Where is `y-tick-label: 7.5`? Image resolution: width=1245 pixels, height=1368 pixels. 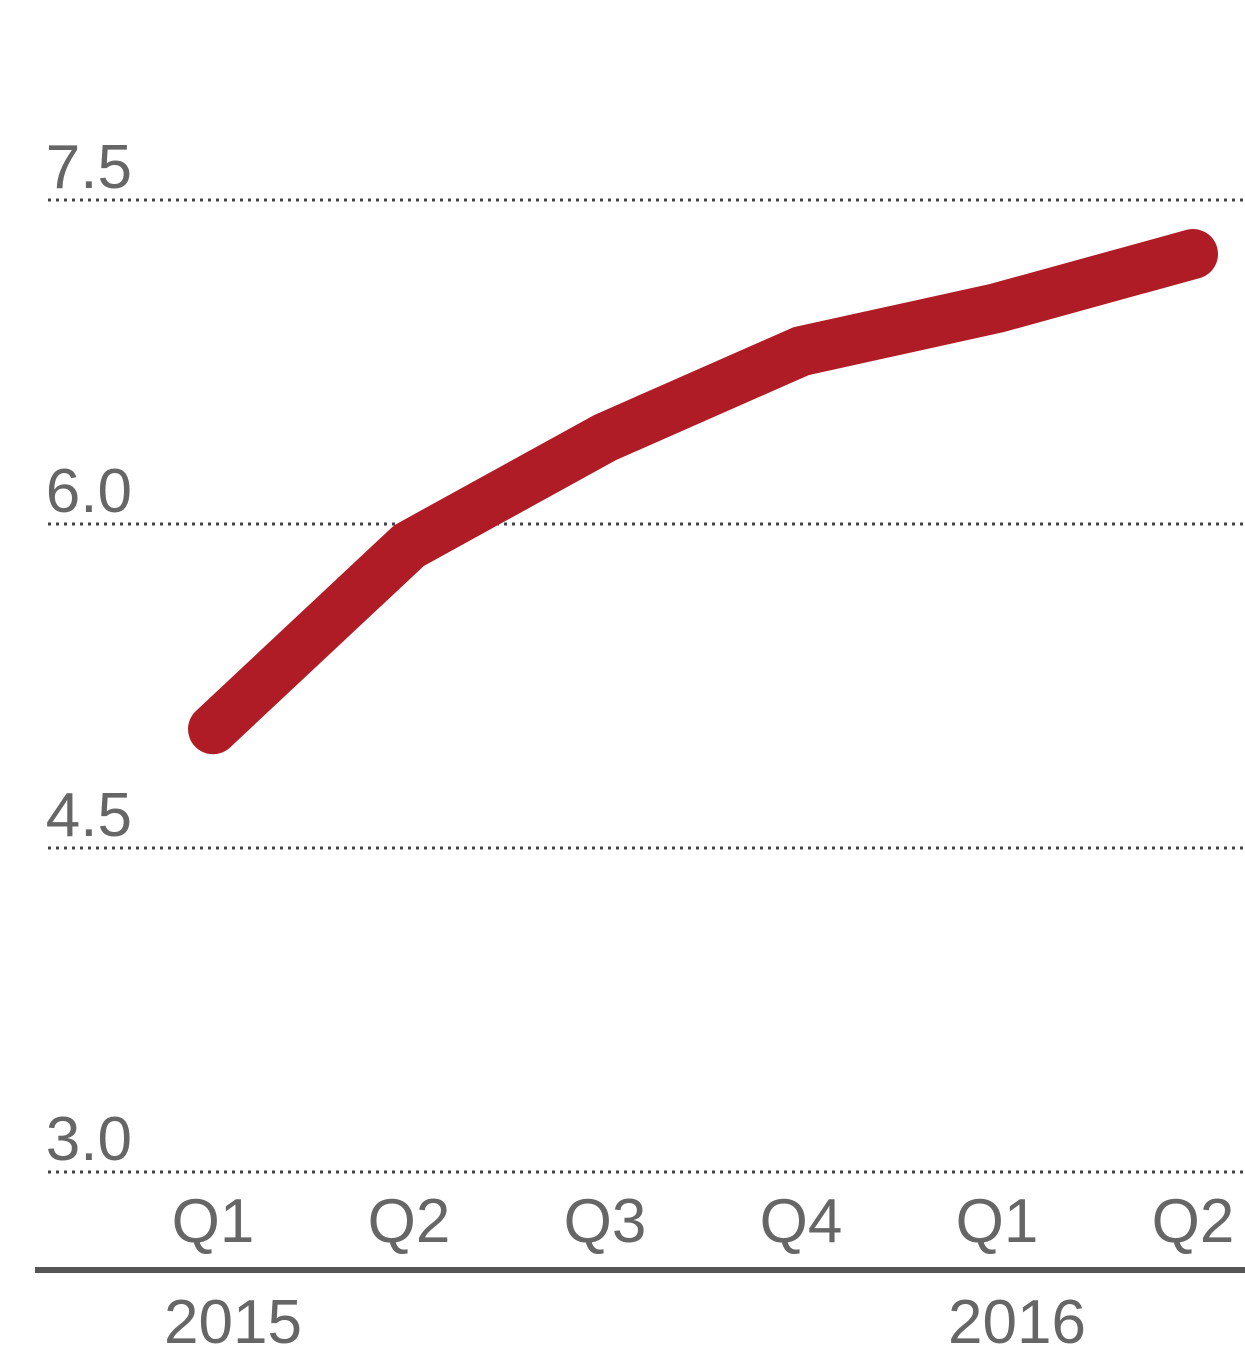
y-tick-label: 7.5 is located at coordinates (89, 167).